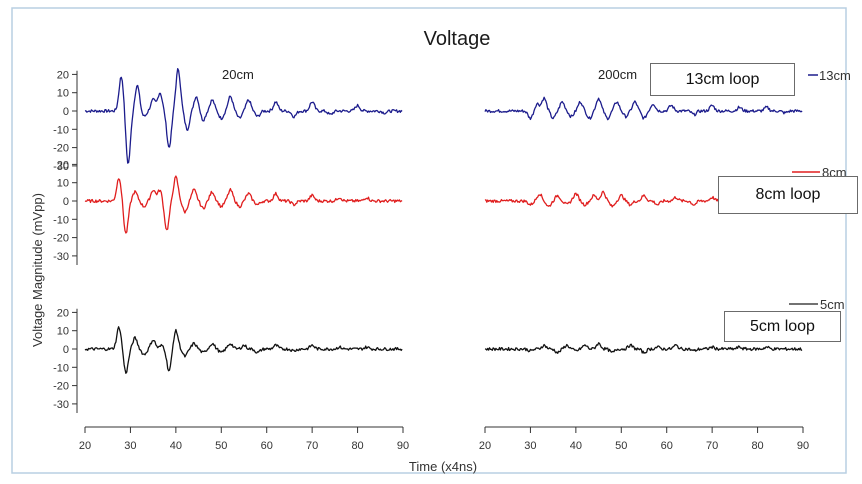 The height and width of the screenshot is (484, 862). I want to click on trace-8cm-20cm, so click(243, 204).